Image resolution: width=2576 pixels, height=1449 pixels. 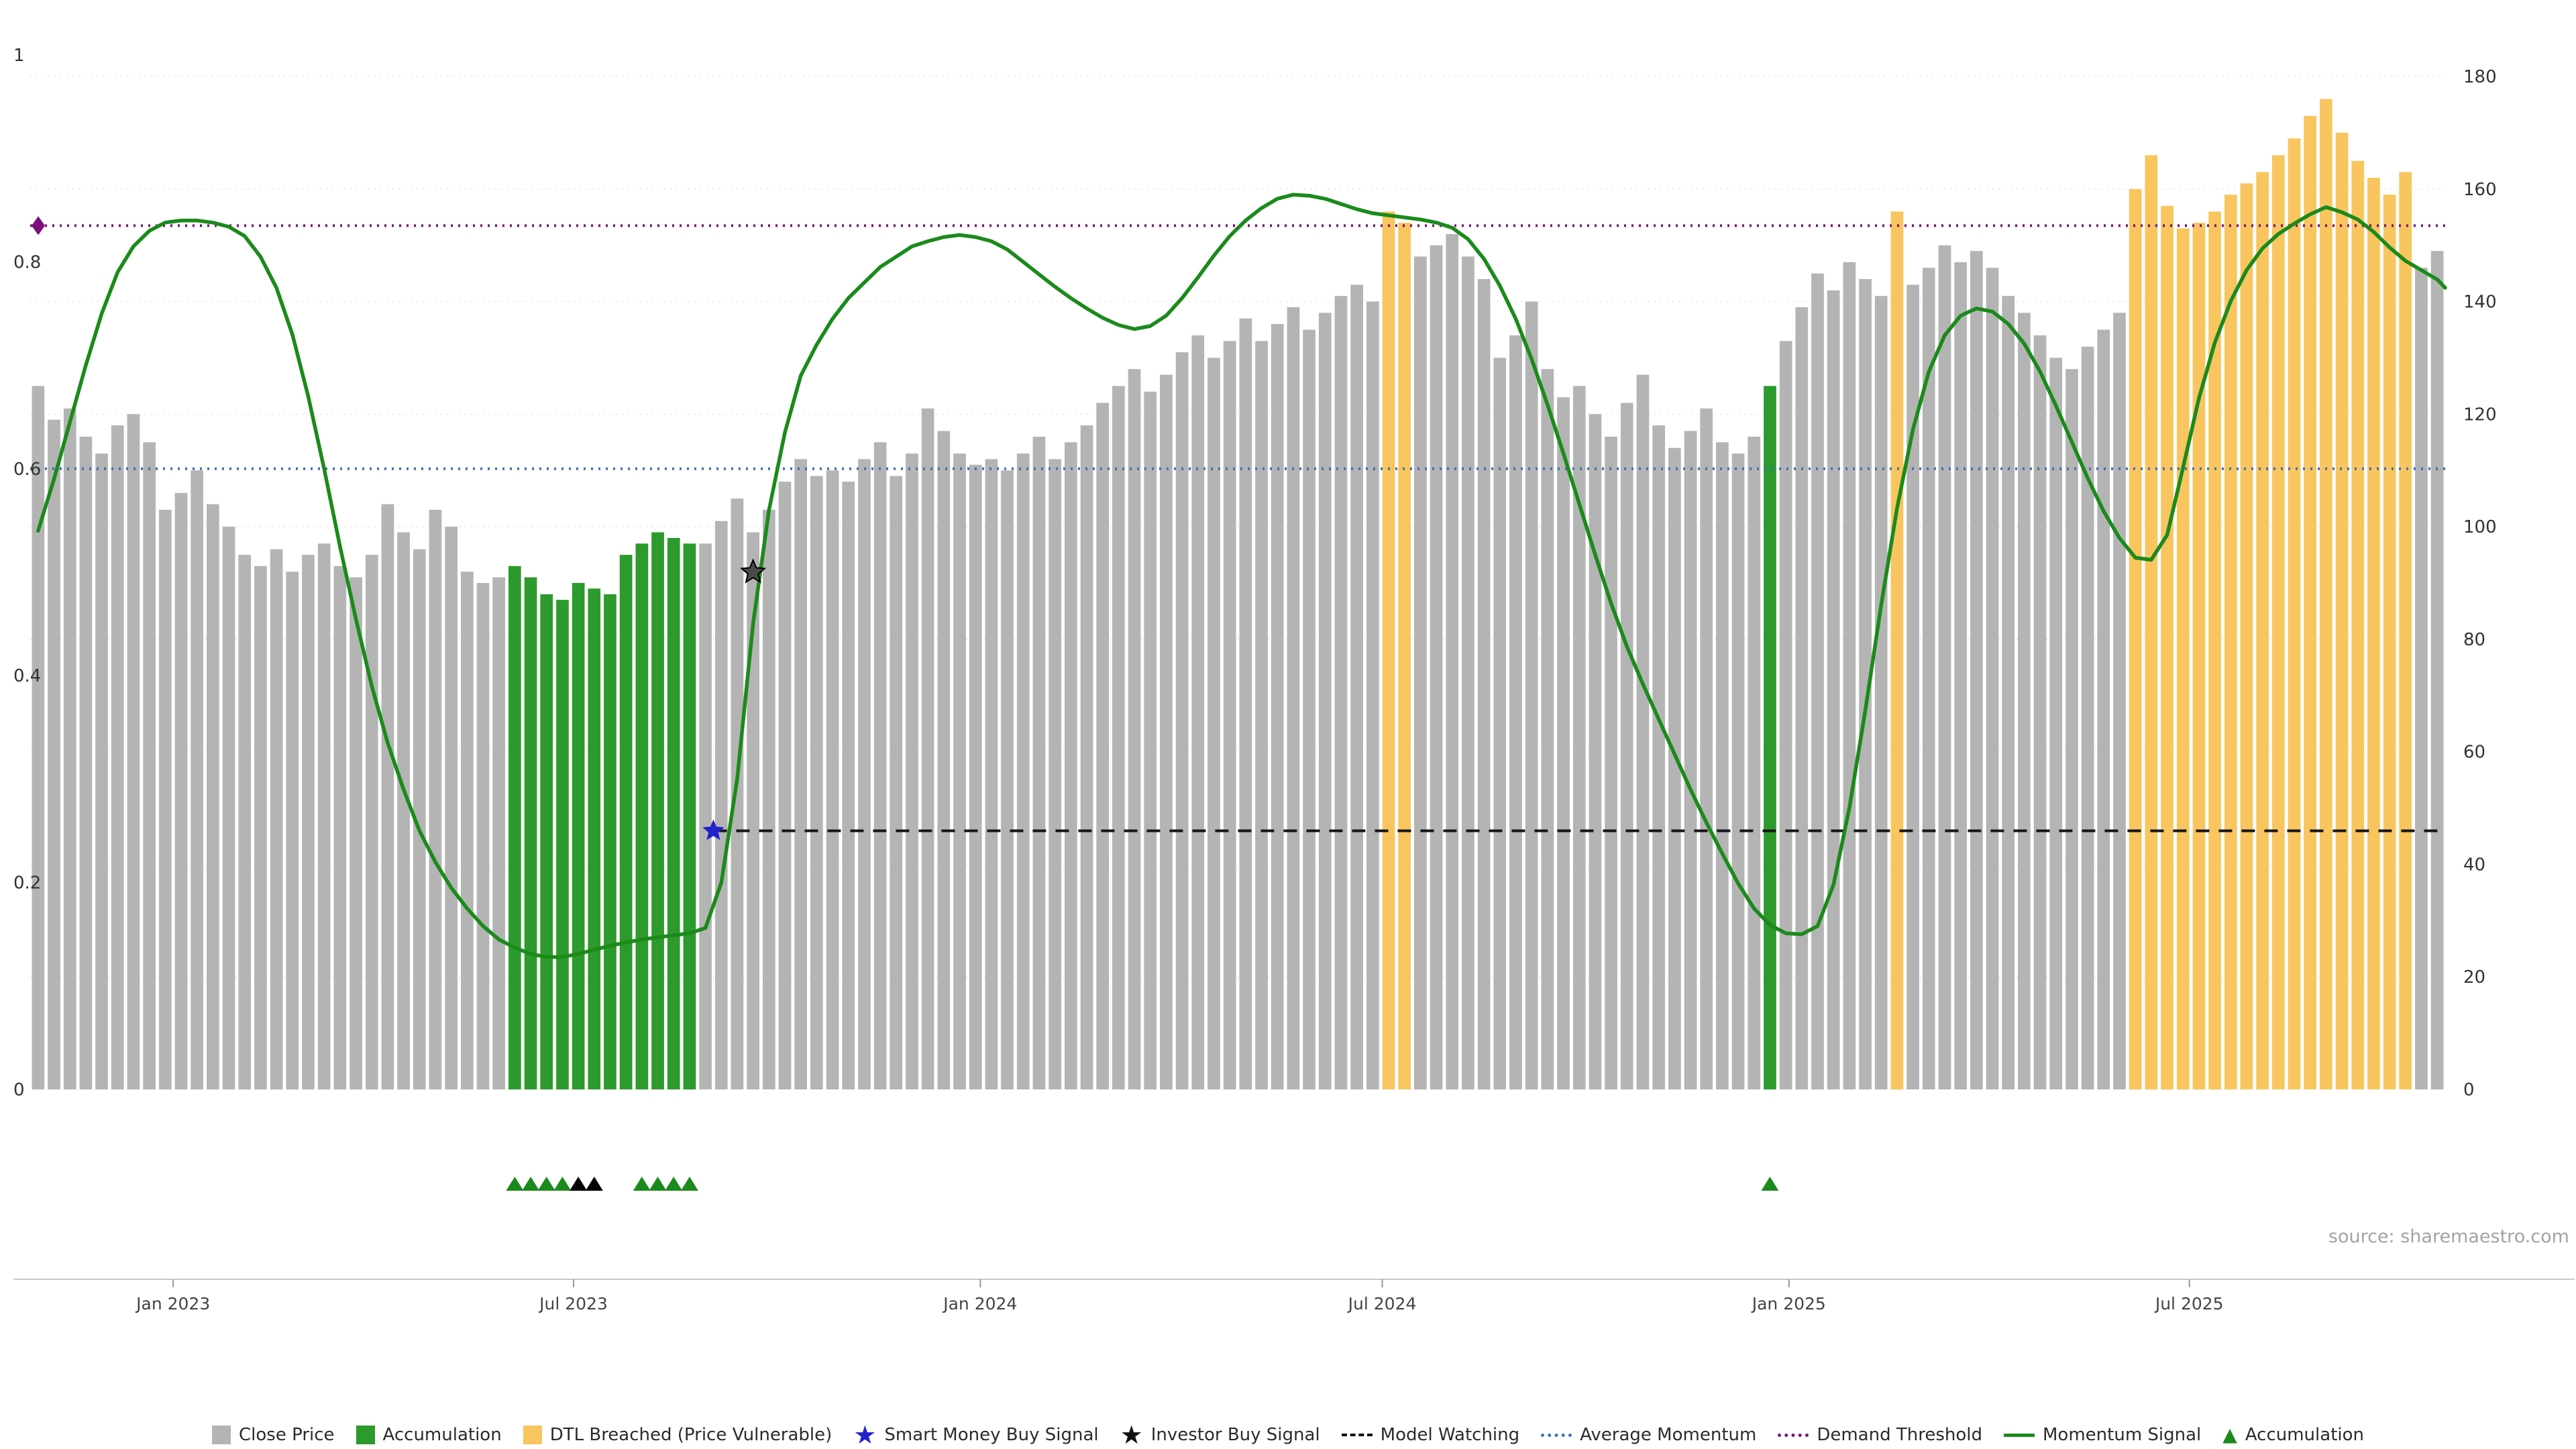 I want to click on svg-text: 100, so click(x=2480, y=527).